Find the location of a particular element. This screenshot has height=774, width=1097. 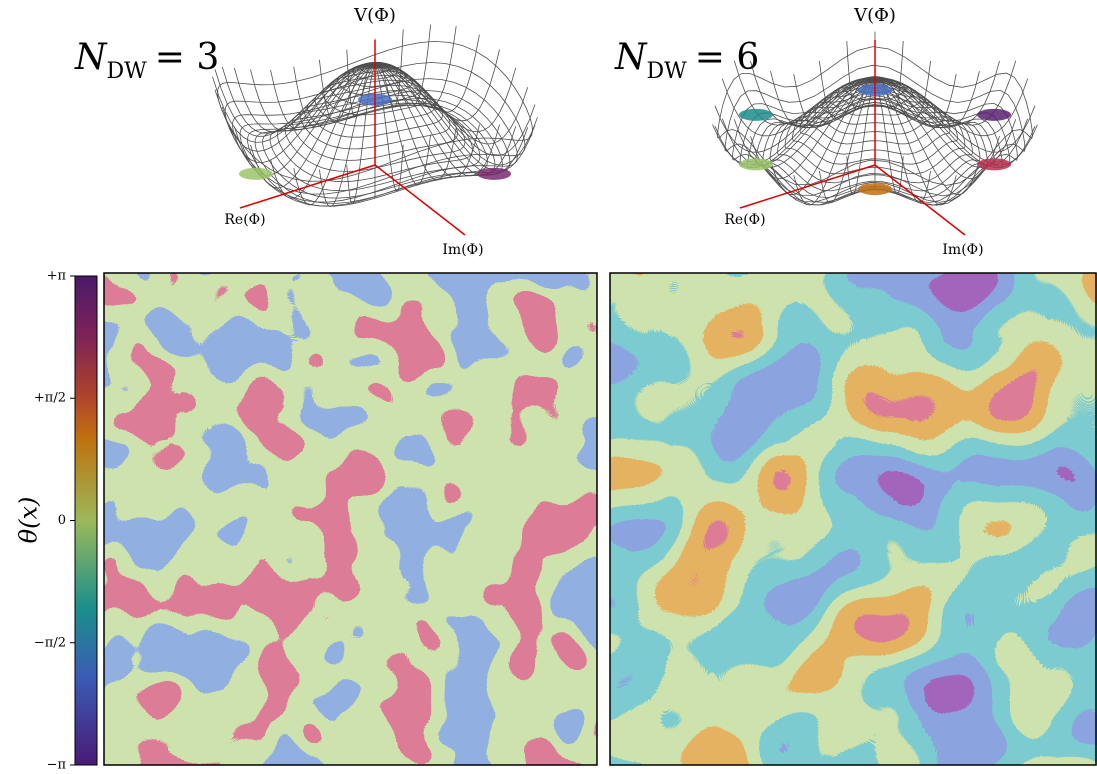

wireframe is located at coordinates (375, 116).